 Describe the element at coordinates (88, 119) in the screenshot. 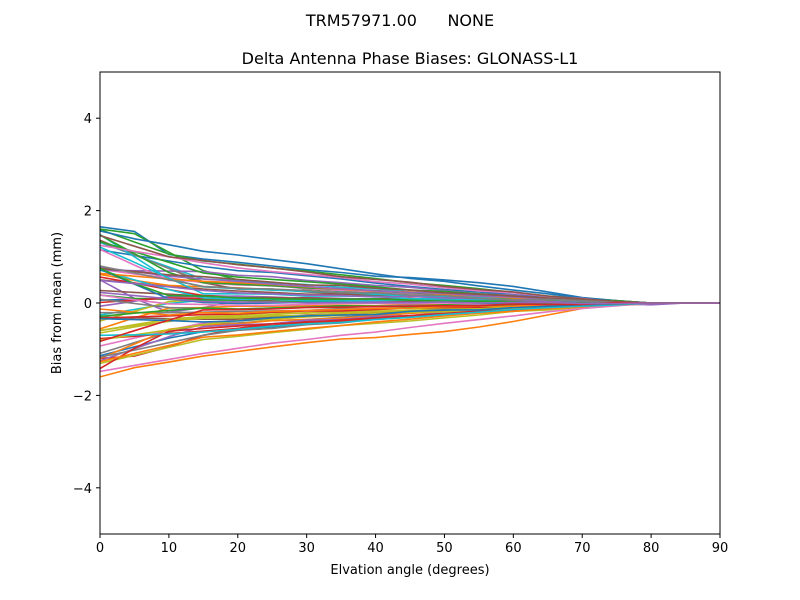

I see `y-tick-label: 4` at that location.